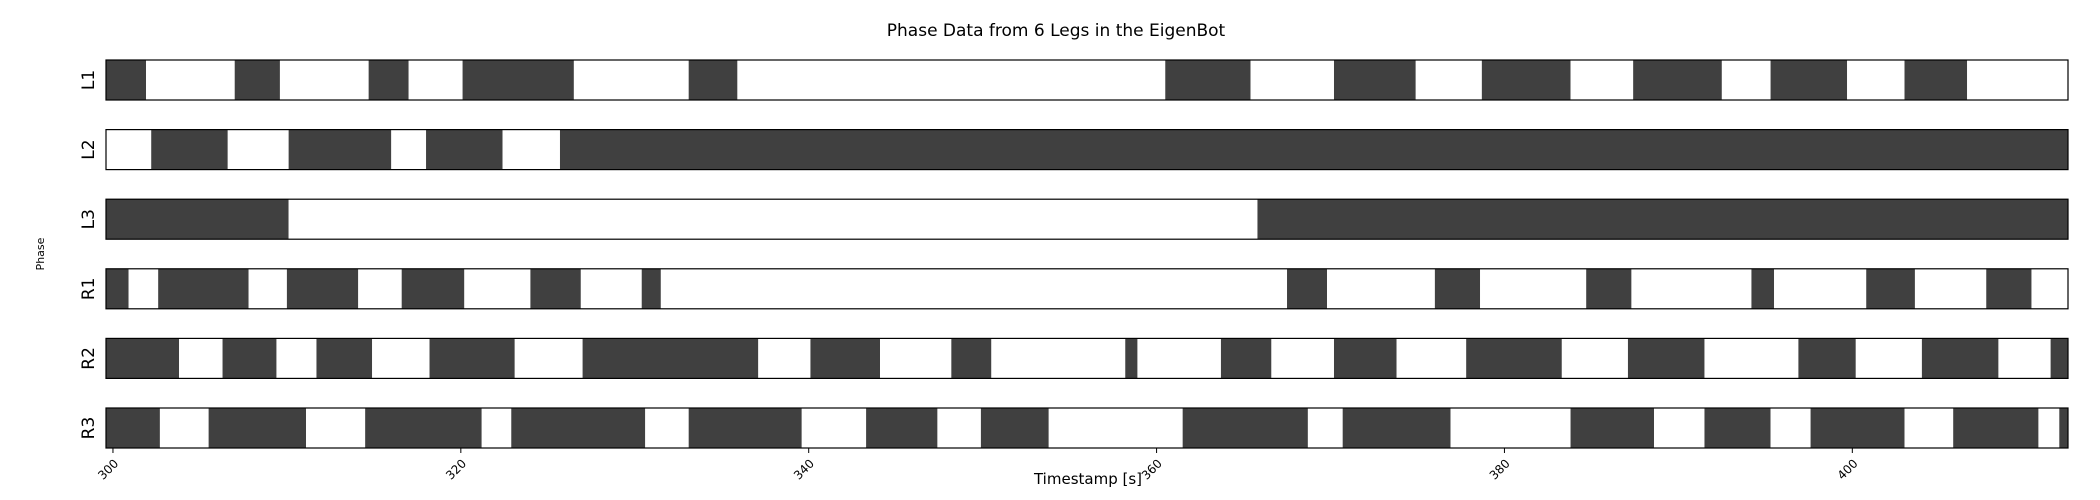 This screenshot has height=500, width=2100. What do you see at coordinates (89, 288) in the screenshot?
I see `leg-label: R1` at bounding box center [89, 288].